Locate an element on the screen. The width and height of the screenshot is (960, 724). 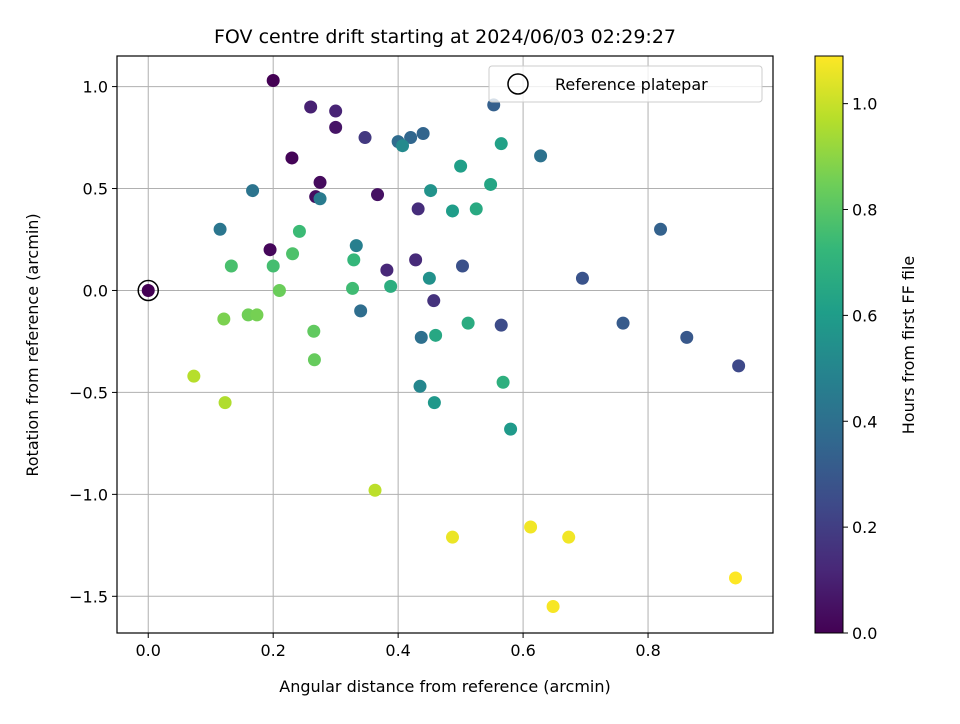
x-tick-label: 0.0 is located at coordinates (148, 650).